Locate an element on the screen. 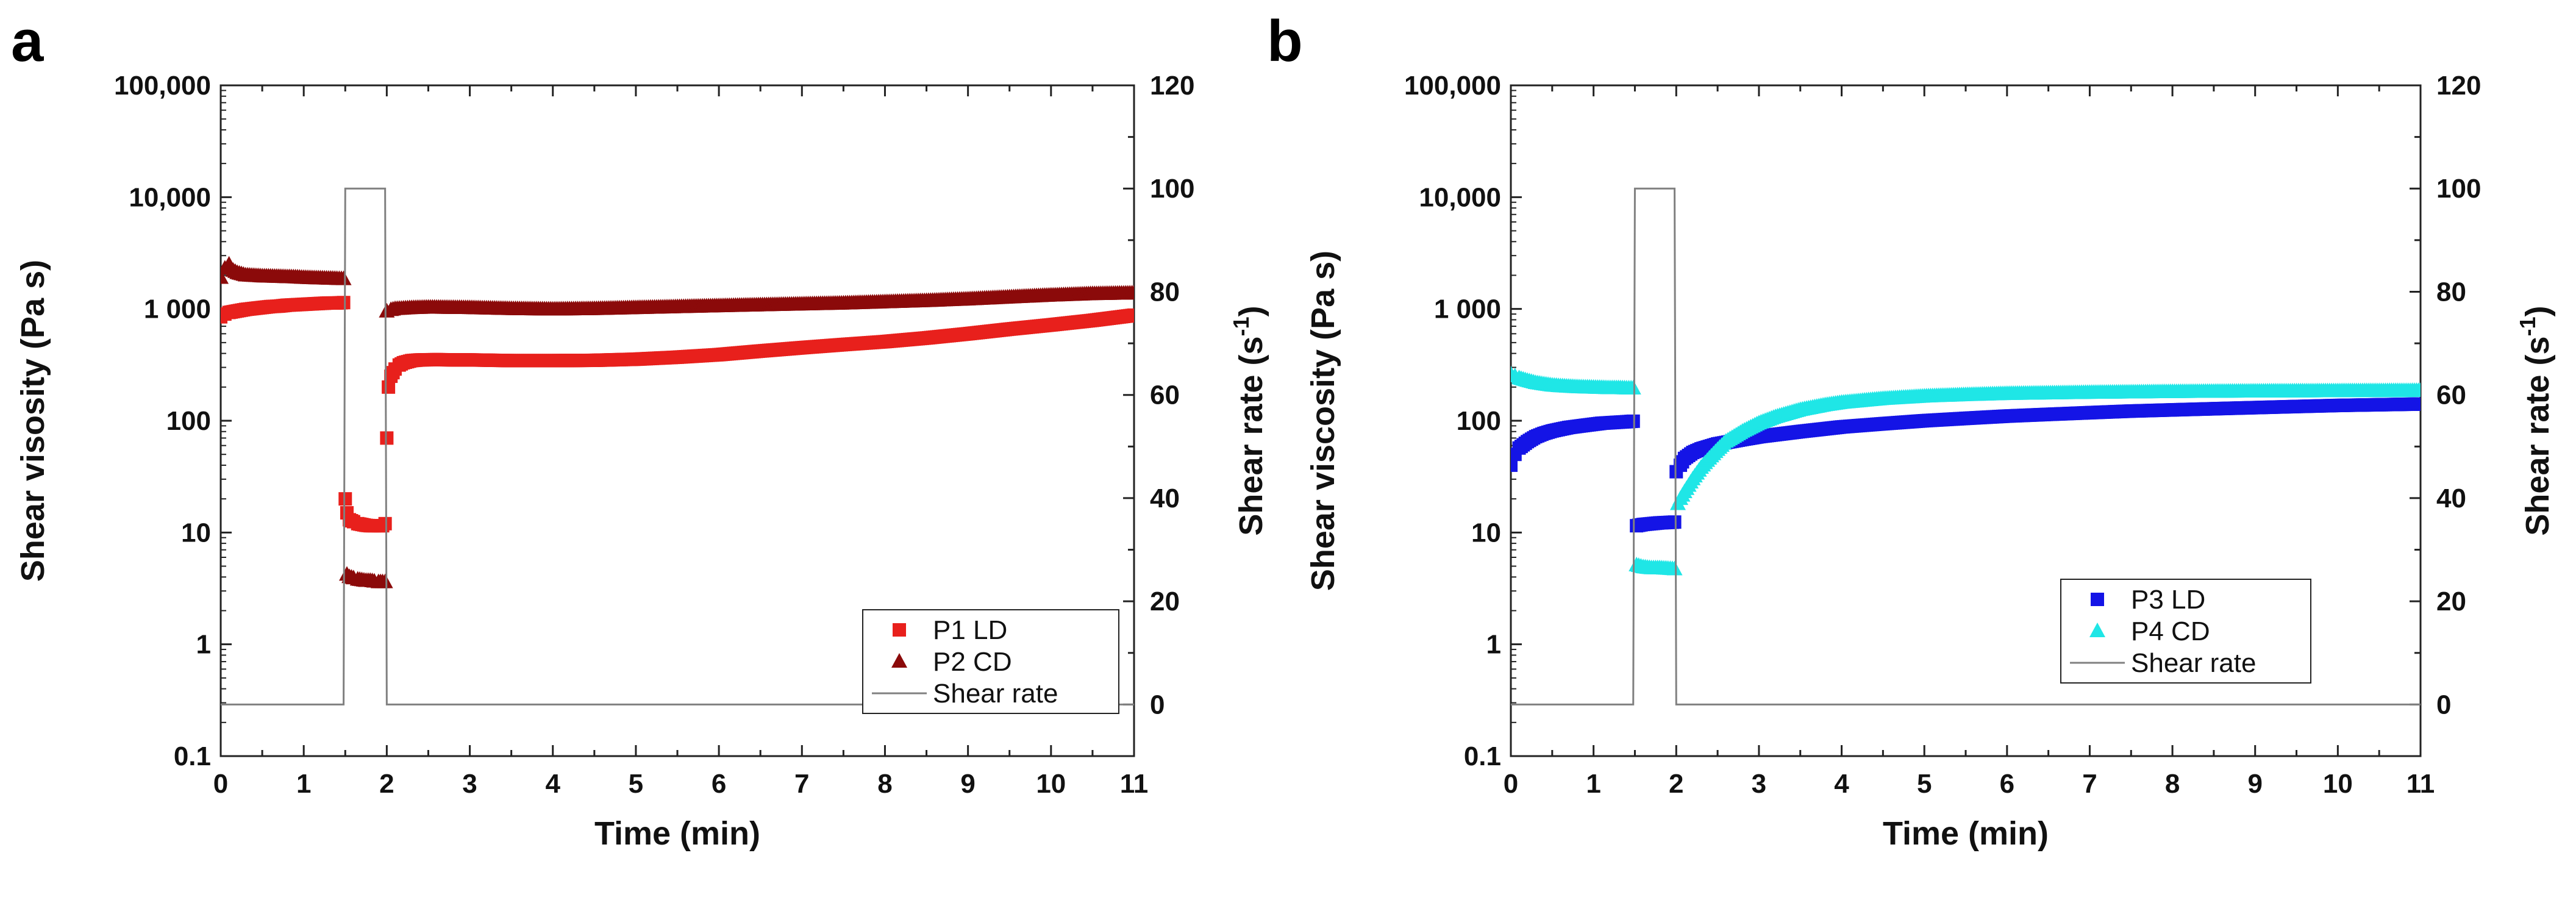 The height and width of the screenshot is (900, 2576). panel-label: a is located at coordinates (28, 41).